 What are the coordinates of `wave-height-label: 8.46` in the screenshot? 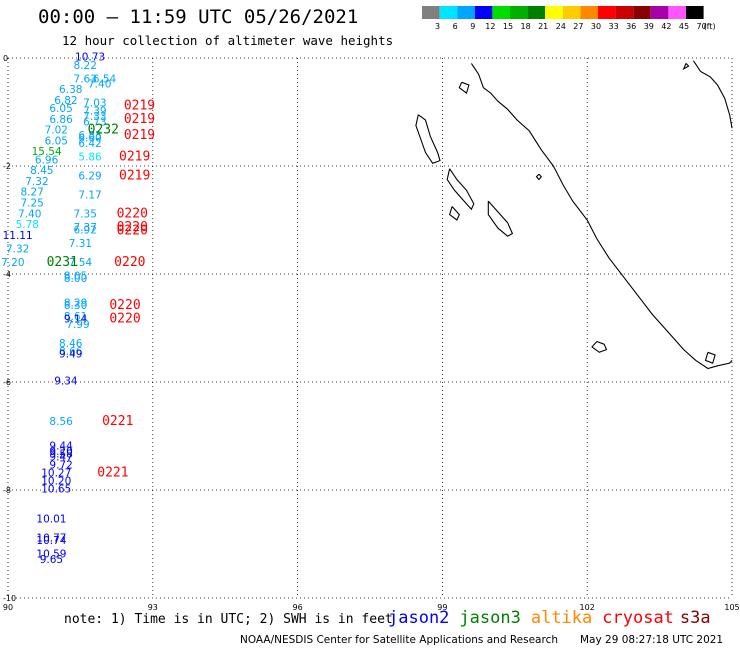 It's located at (71, 344).